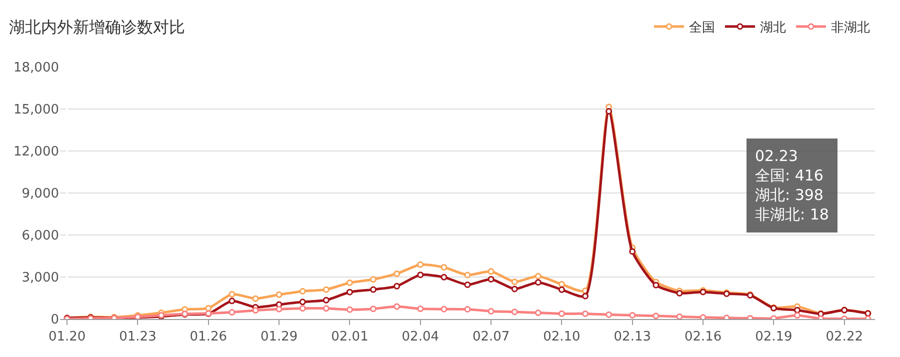  What do you see at coordinates (40, 194) in the screenshot?
I see `y-tick-label: 9,000` at bounding box center [40, 194].